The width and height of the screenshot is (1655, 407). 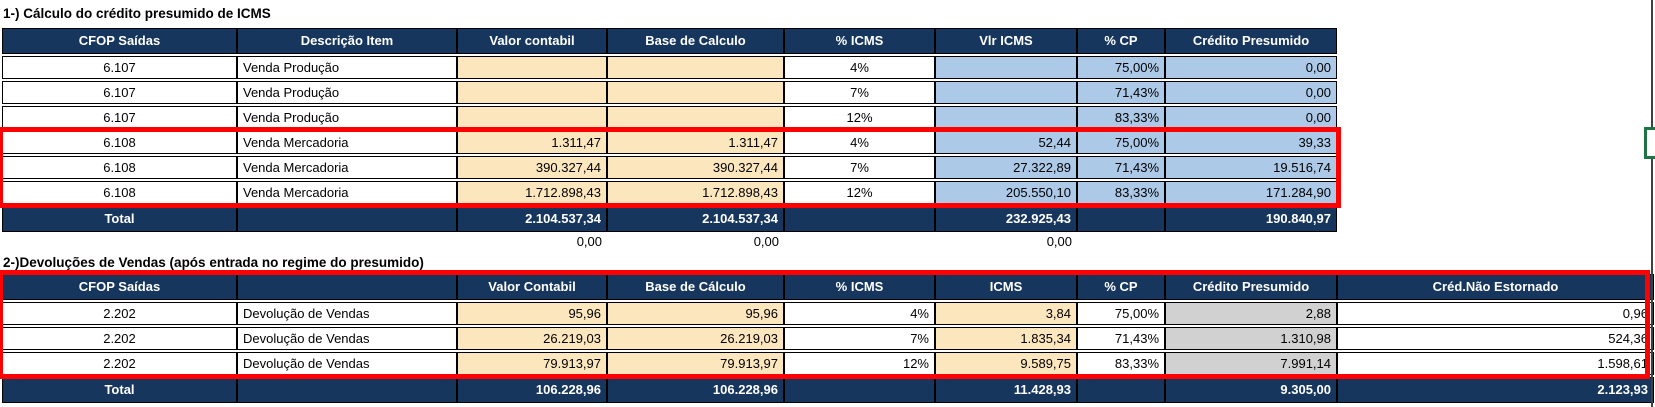 What do you see at coordinates (695, 192) in the screenshot?
I see `cell-base-calculo: 1.712.898,43` at bounding box center [695, 192].